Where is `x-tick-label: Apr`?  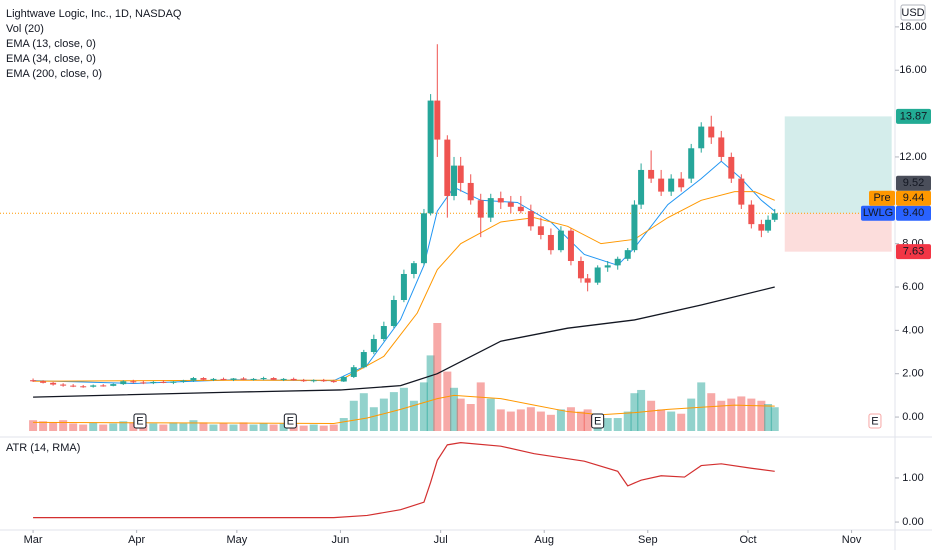 x-tick-label: Apr is located at coordinates (136, 540).